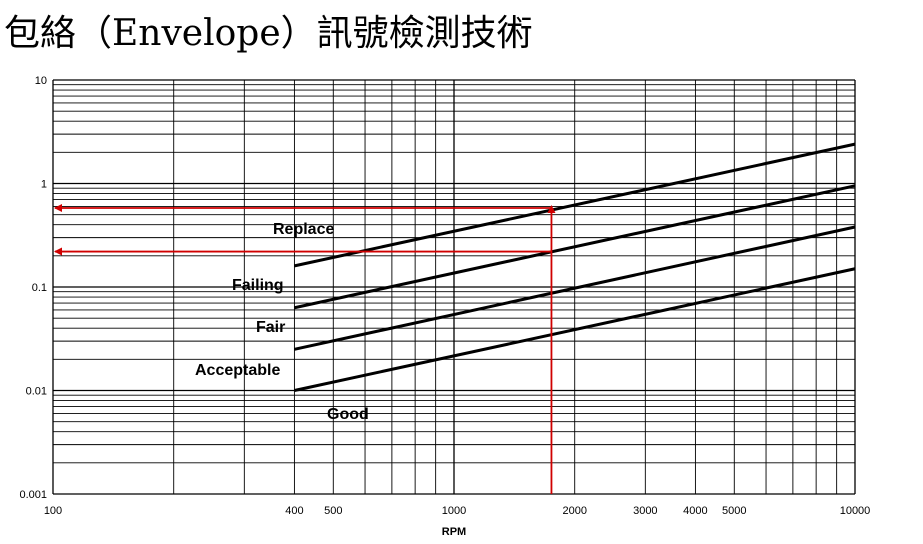 The image size is (923, 544). What do you see at coordinates (574, 511) in the screenshot?
I see `x-tick-label: 2000` at bounding box center [574, 511].